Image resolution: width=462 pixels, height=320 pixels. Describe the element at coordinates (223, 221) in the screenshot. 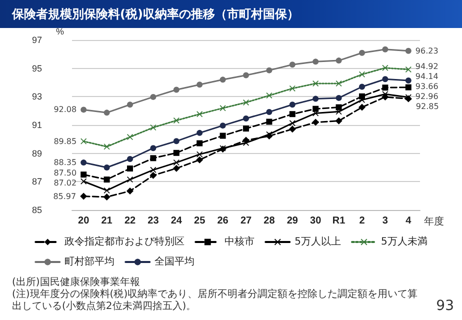

I see `x-tick-label: 26` at that location.